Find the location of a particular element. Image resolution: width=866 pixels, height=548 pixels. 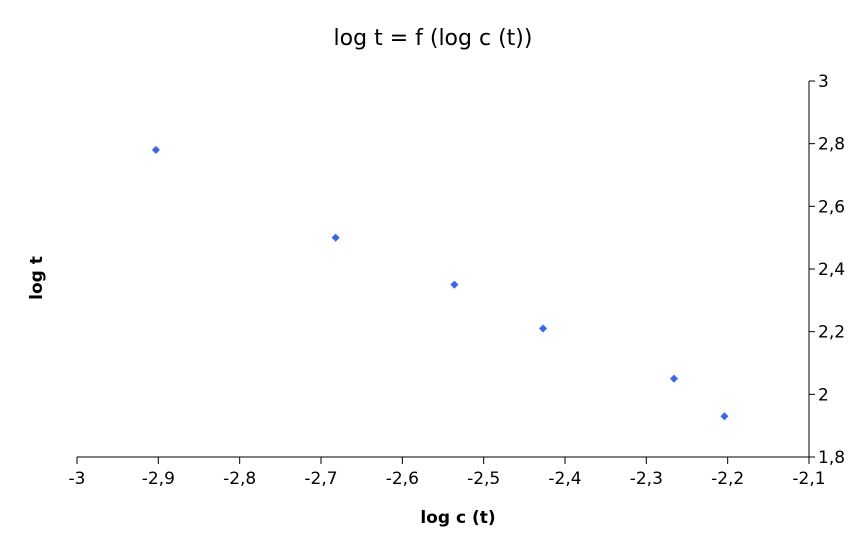

x-tick-label: -2,2 is located at coordinates (727, 479).